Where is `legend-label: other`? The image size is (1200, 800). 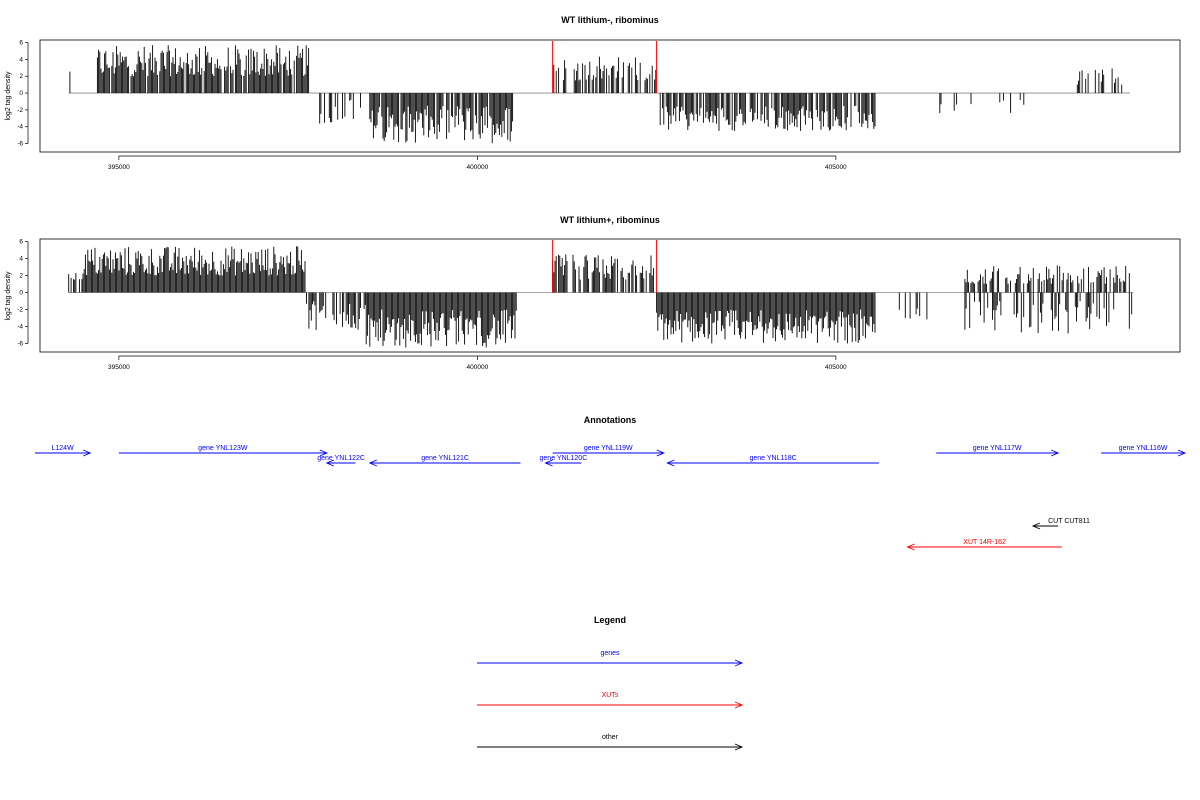 legend-label: other is located at coordinates (610, 737).